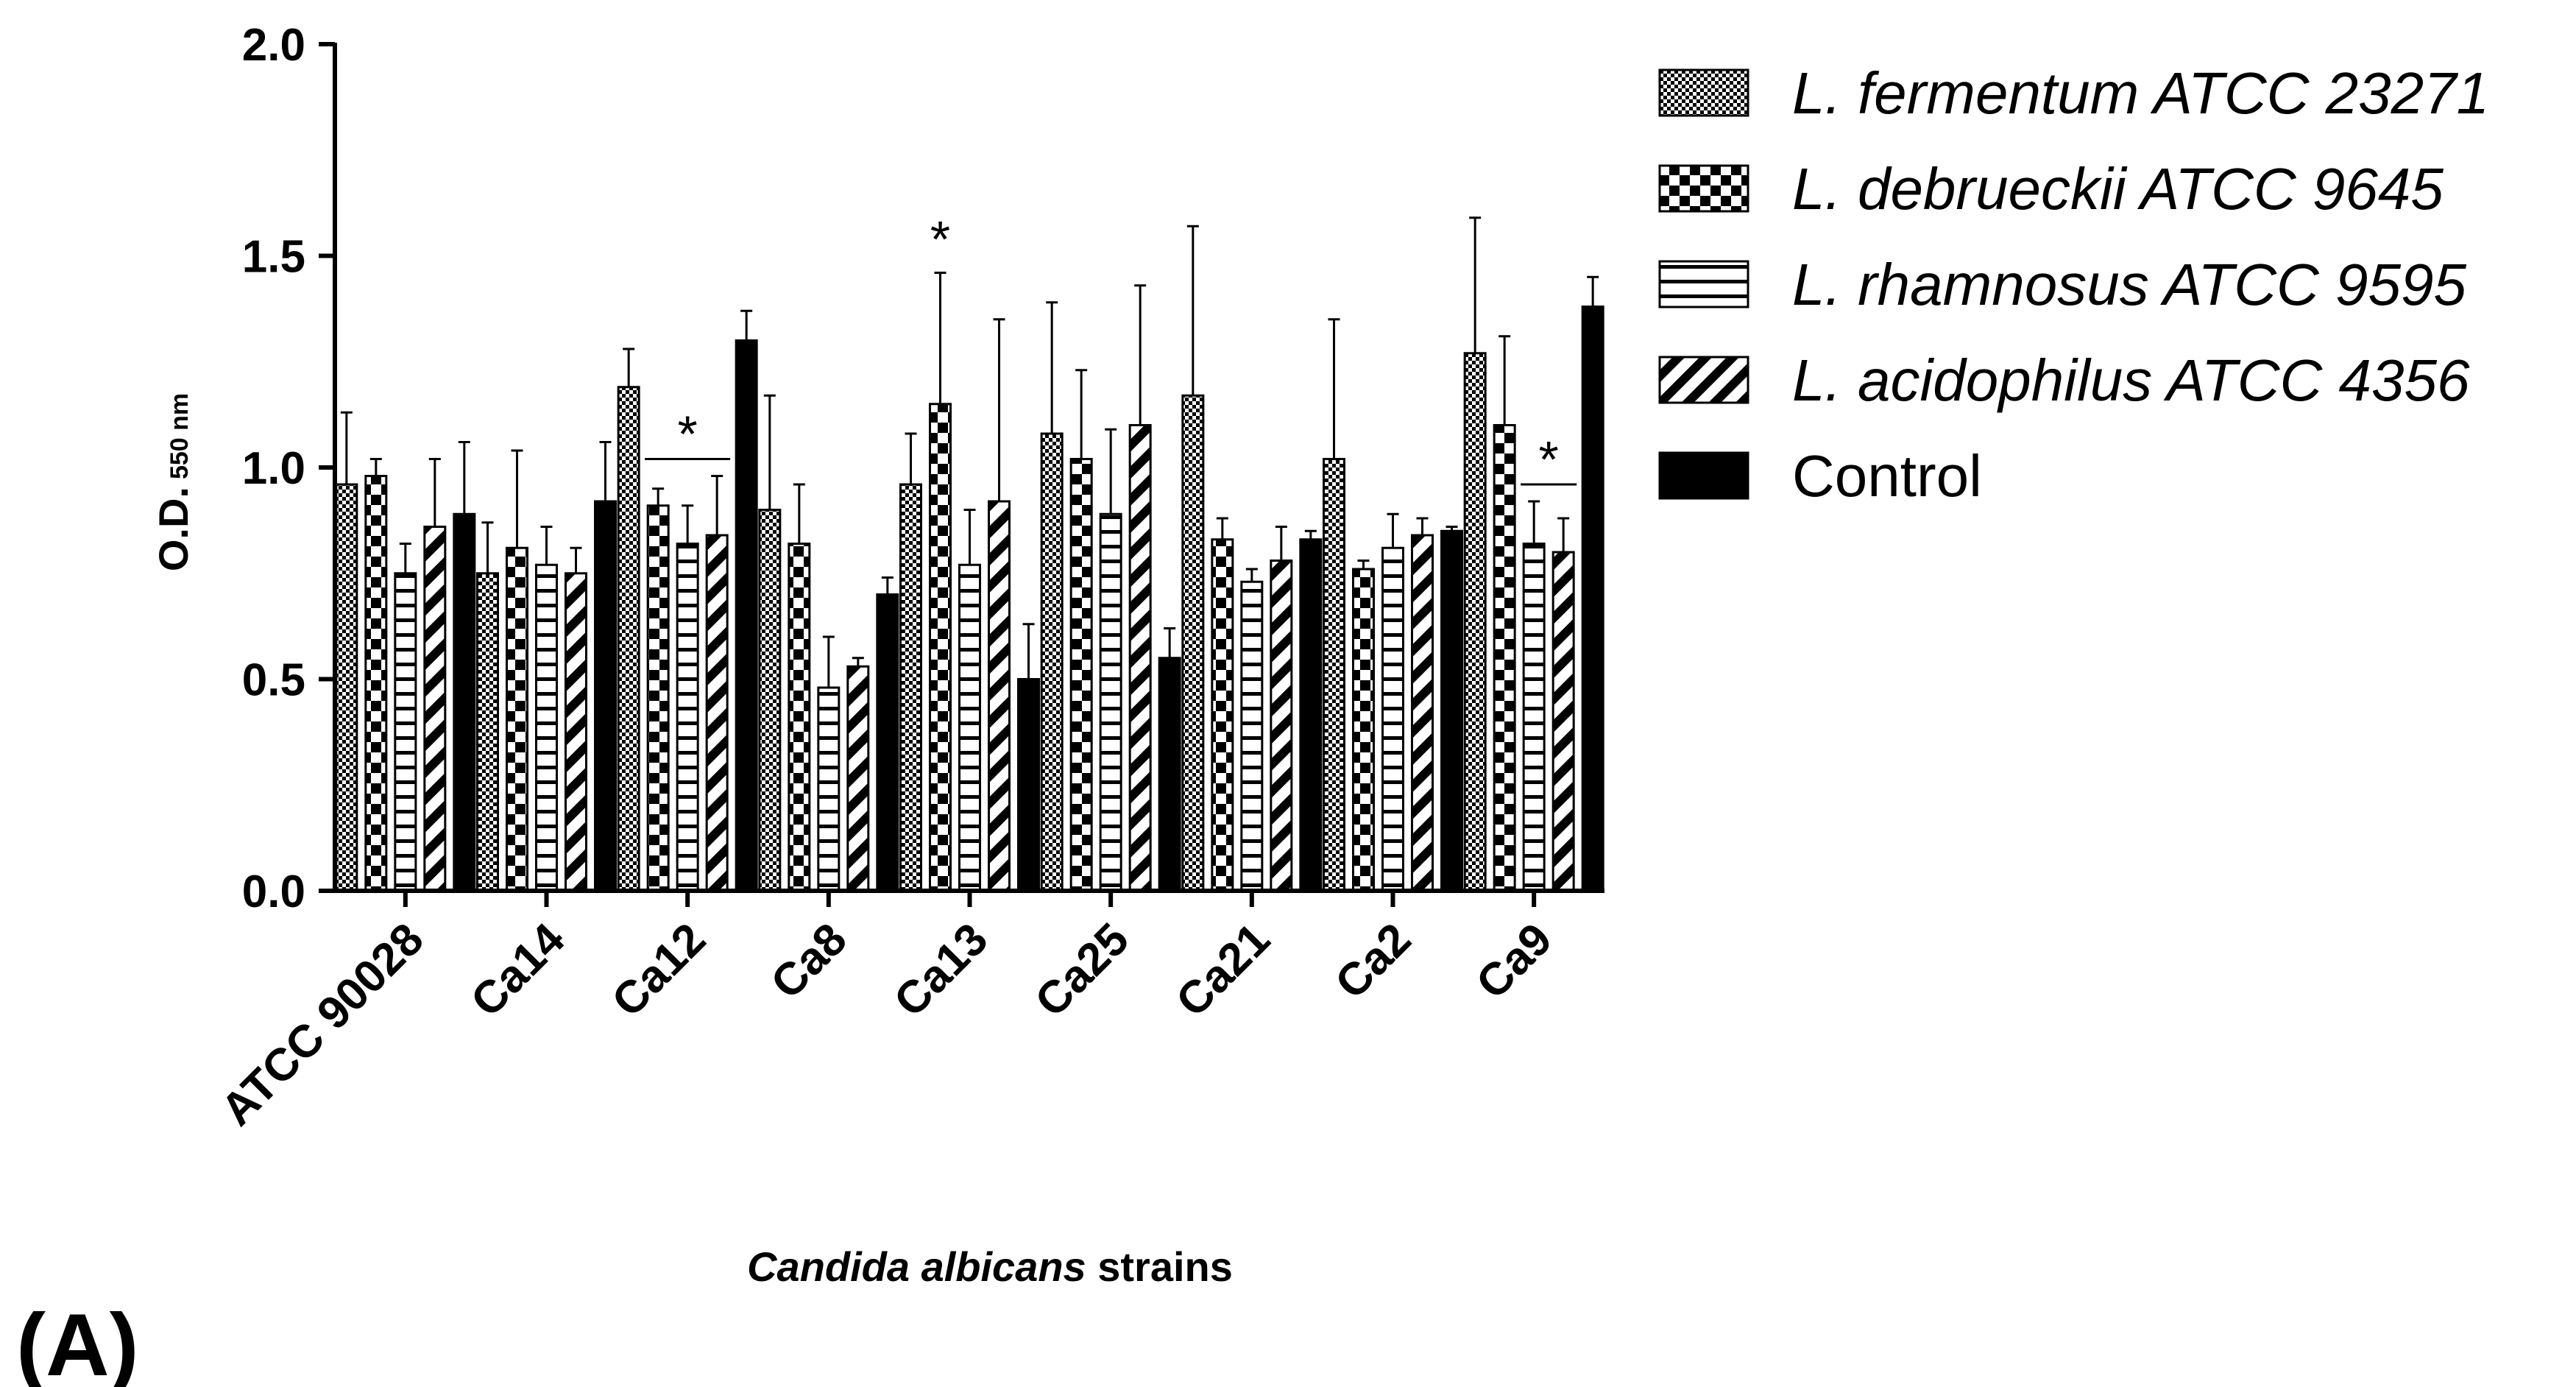  I want to click on y-axis-label-main: O.D., so click(173, 529).